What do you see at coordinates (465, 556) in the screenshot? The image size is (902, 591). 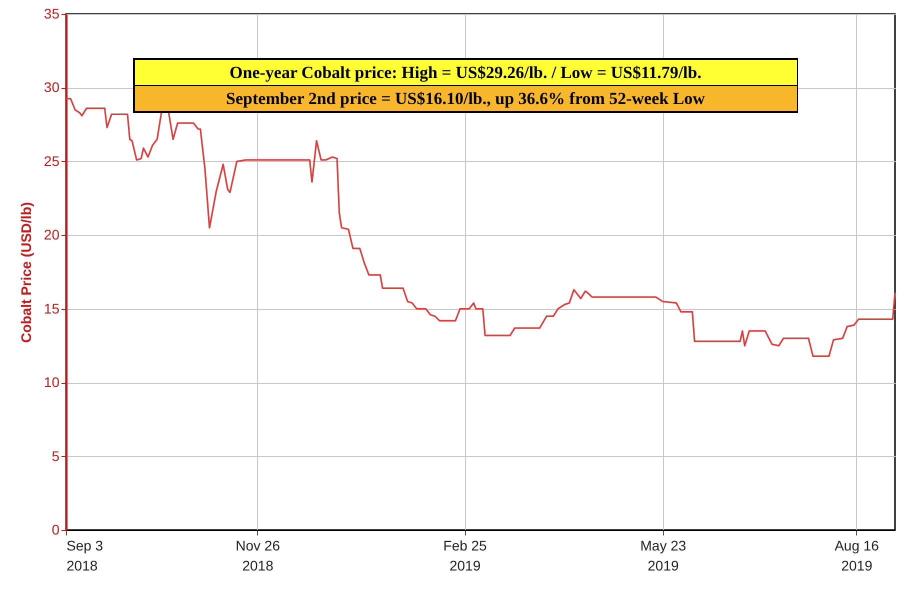 I see `x-tick-label: Feb 25 2019` at bounding box center [465, 556].